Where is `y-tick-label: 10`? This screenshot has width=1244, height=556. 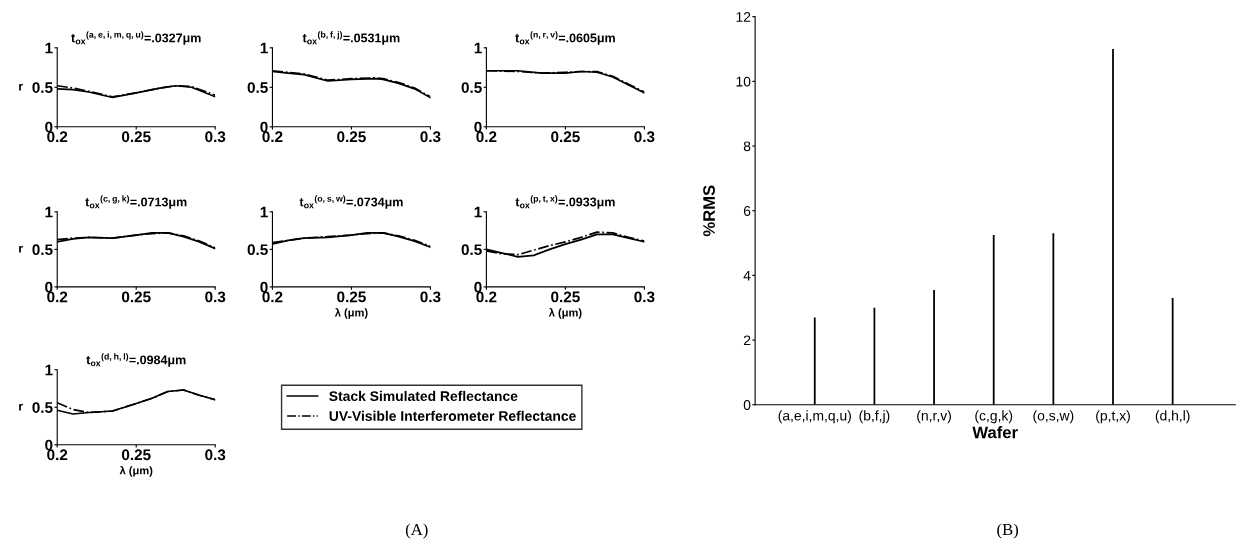
y-tick-label: 10 is located at coordinates (743, 81).